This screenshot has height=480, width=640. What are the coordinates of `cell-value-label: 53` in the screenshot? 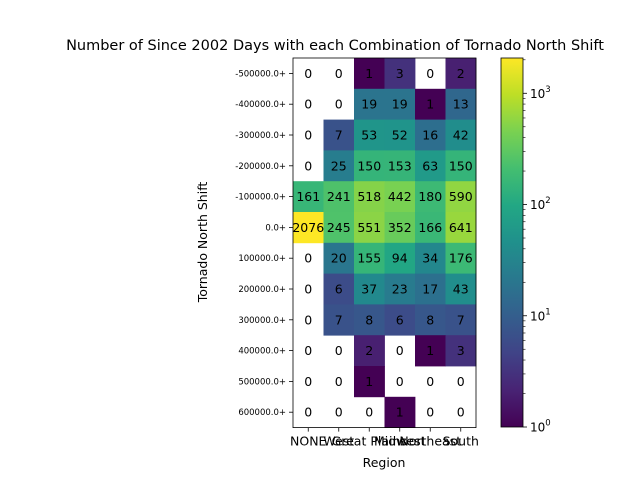 It's located at (369, 135).